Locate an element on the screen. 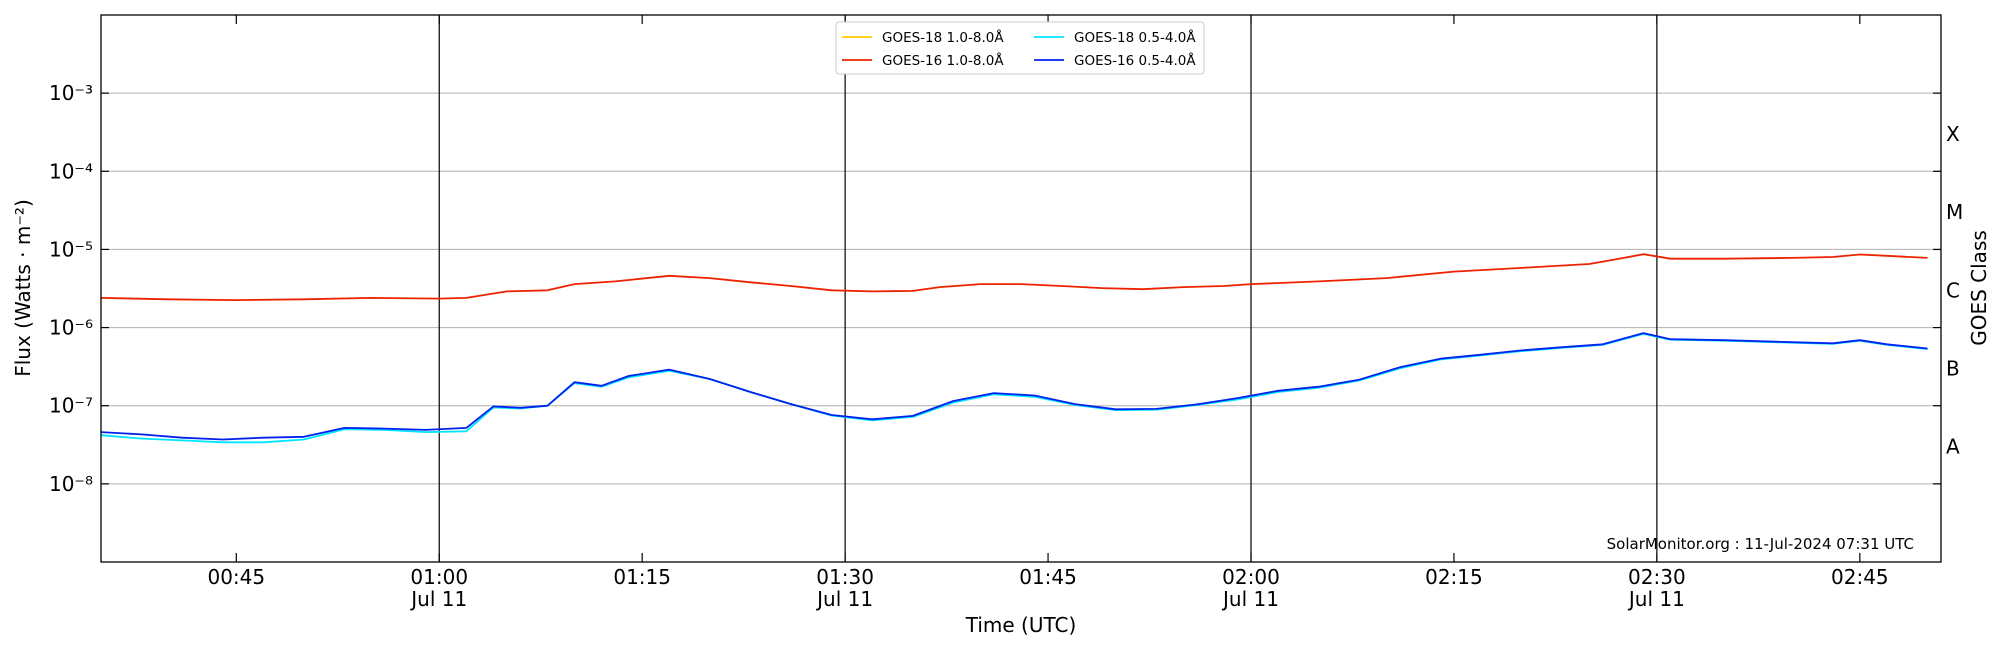  x-tick-label: 02:30 is located at coordinates (1657, 577).